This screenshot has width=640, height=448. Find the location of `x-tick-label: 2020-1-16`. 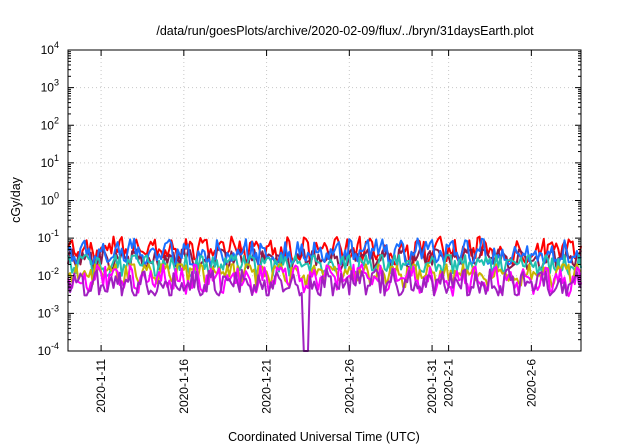

x-tick-label: 2020-1-16 is located at coordinates (184, 386).